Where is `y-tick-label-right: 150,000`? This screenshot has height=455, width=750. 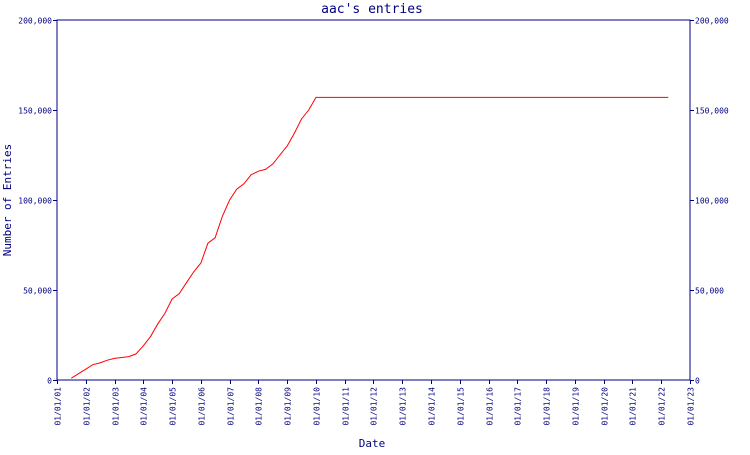
y-tick-label-right: 150,000 is located at coordinates (712, 111).